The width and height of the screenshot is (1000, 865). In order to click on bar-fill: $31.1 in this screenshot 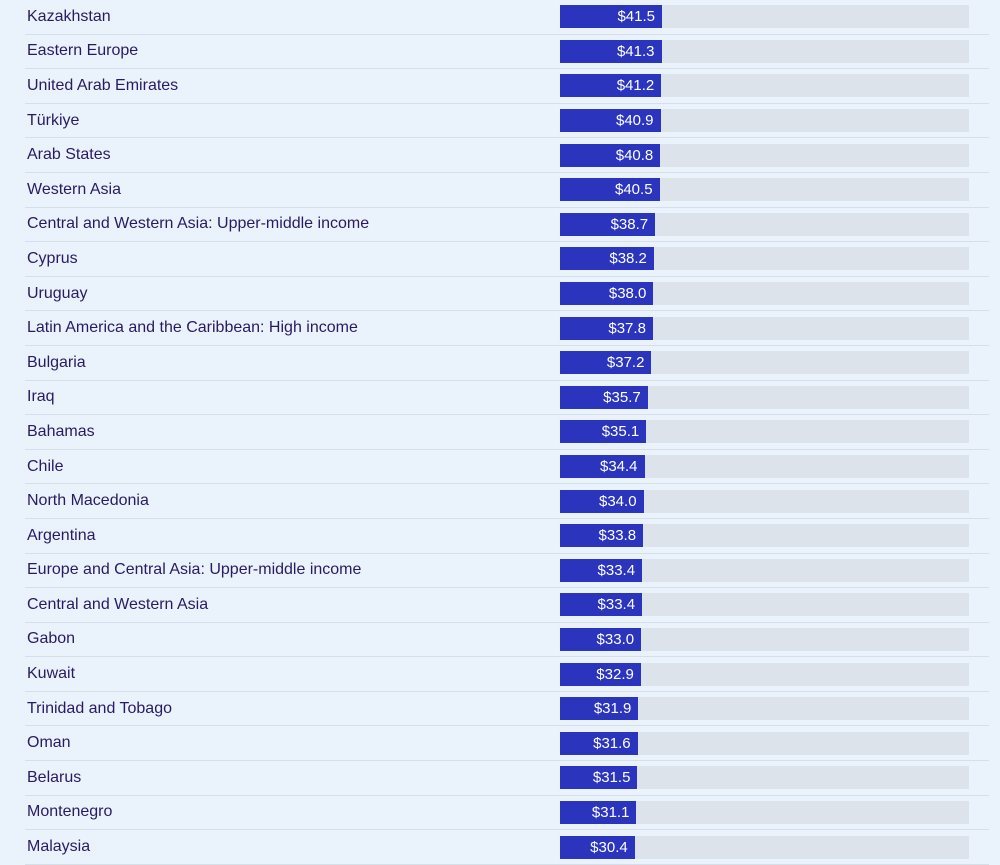, I will do `click(598, 812)`.